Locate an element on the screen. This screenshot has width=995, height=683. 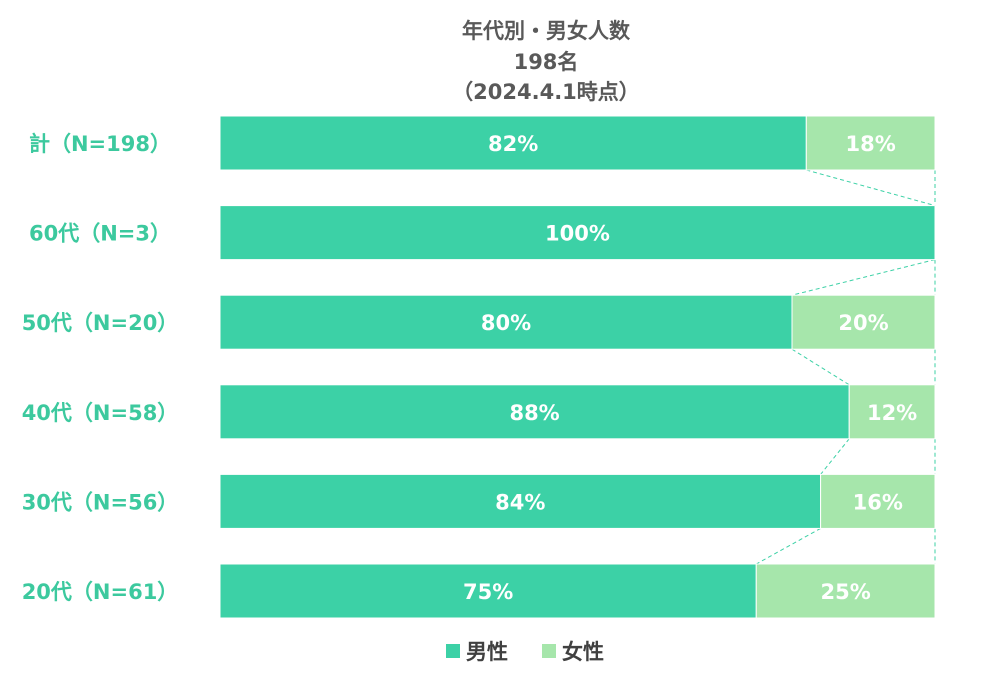
data-label-male: 80% is located at coordinates (506, 323).